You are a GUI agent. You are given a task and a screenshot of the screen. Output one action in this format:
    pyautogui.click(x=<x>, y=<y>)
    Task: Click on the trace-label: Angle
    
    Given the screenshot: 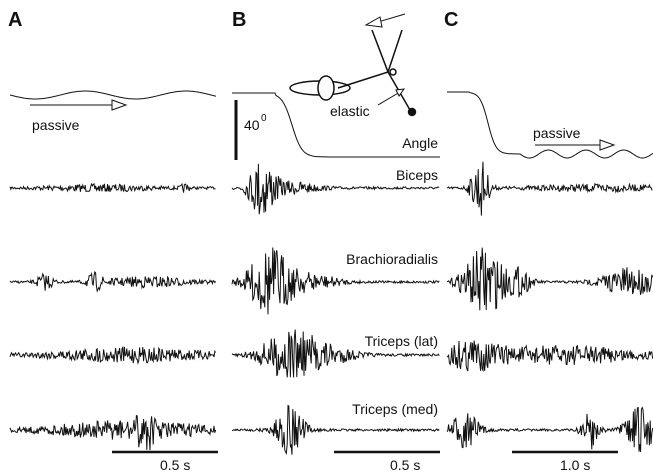 What is the action you would take?
    pyautogui.click(x=420, y=143)
    